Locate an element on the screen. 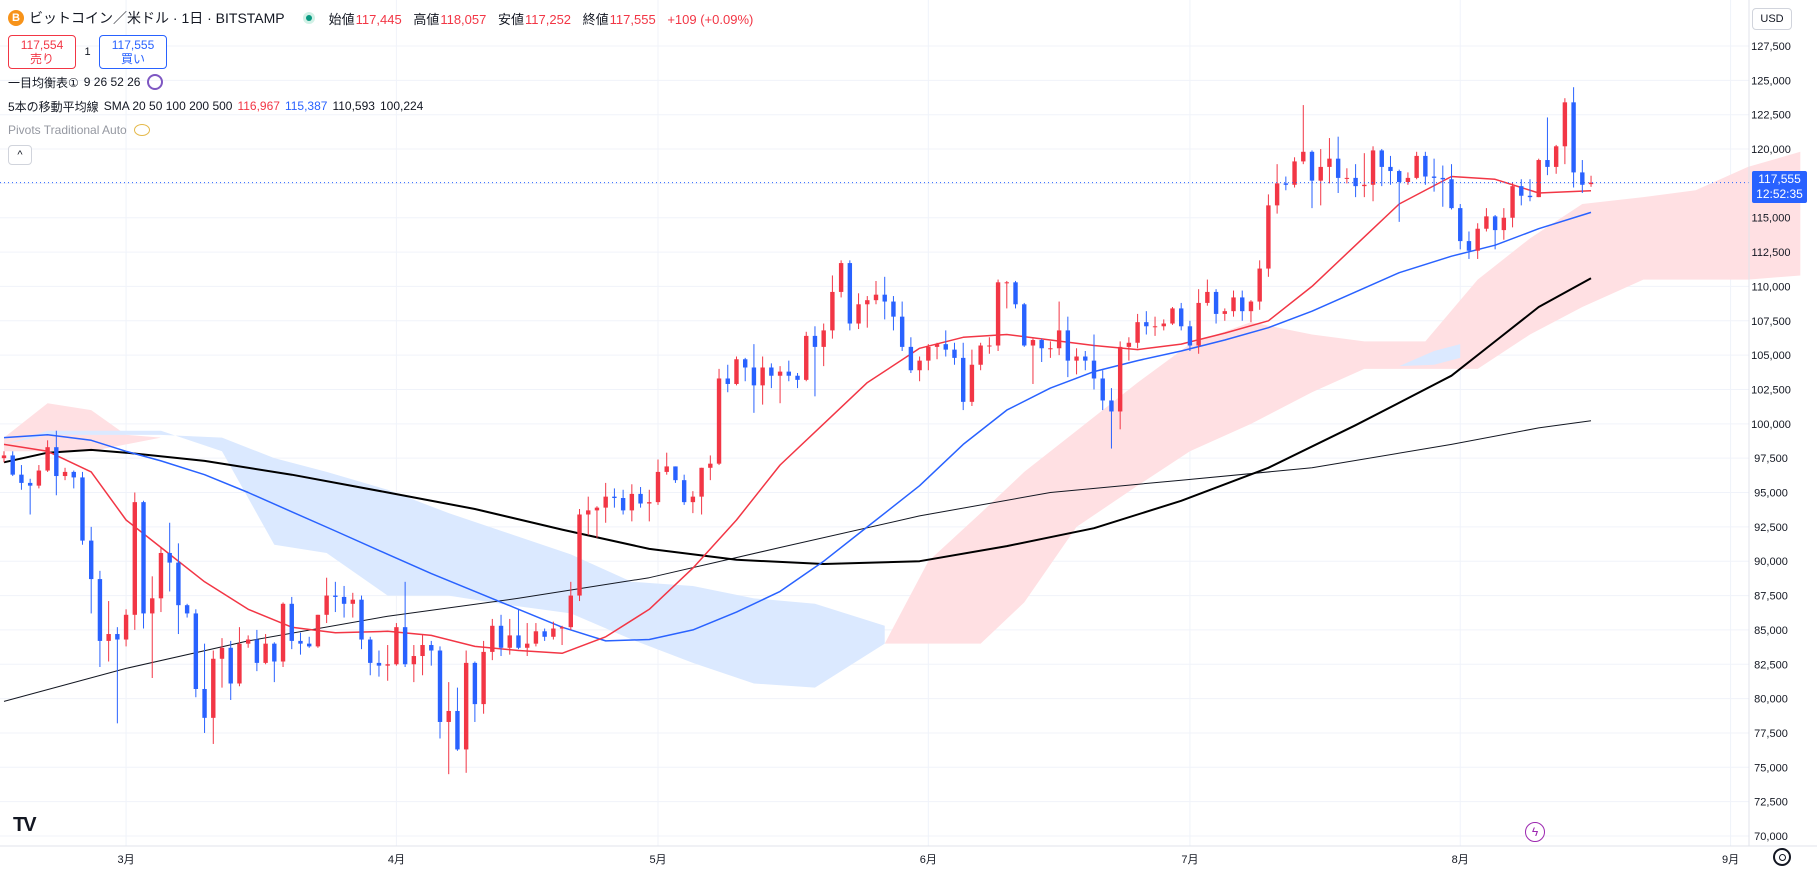  sell-button: 117,554 売り is located at coordinates (42, 52).